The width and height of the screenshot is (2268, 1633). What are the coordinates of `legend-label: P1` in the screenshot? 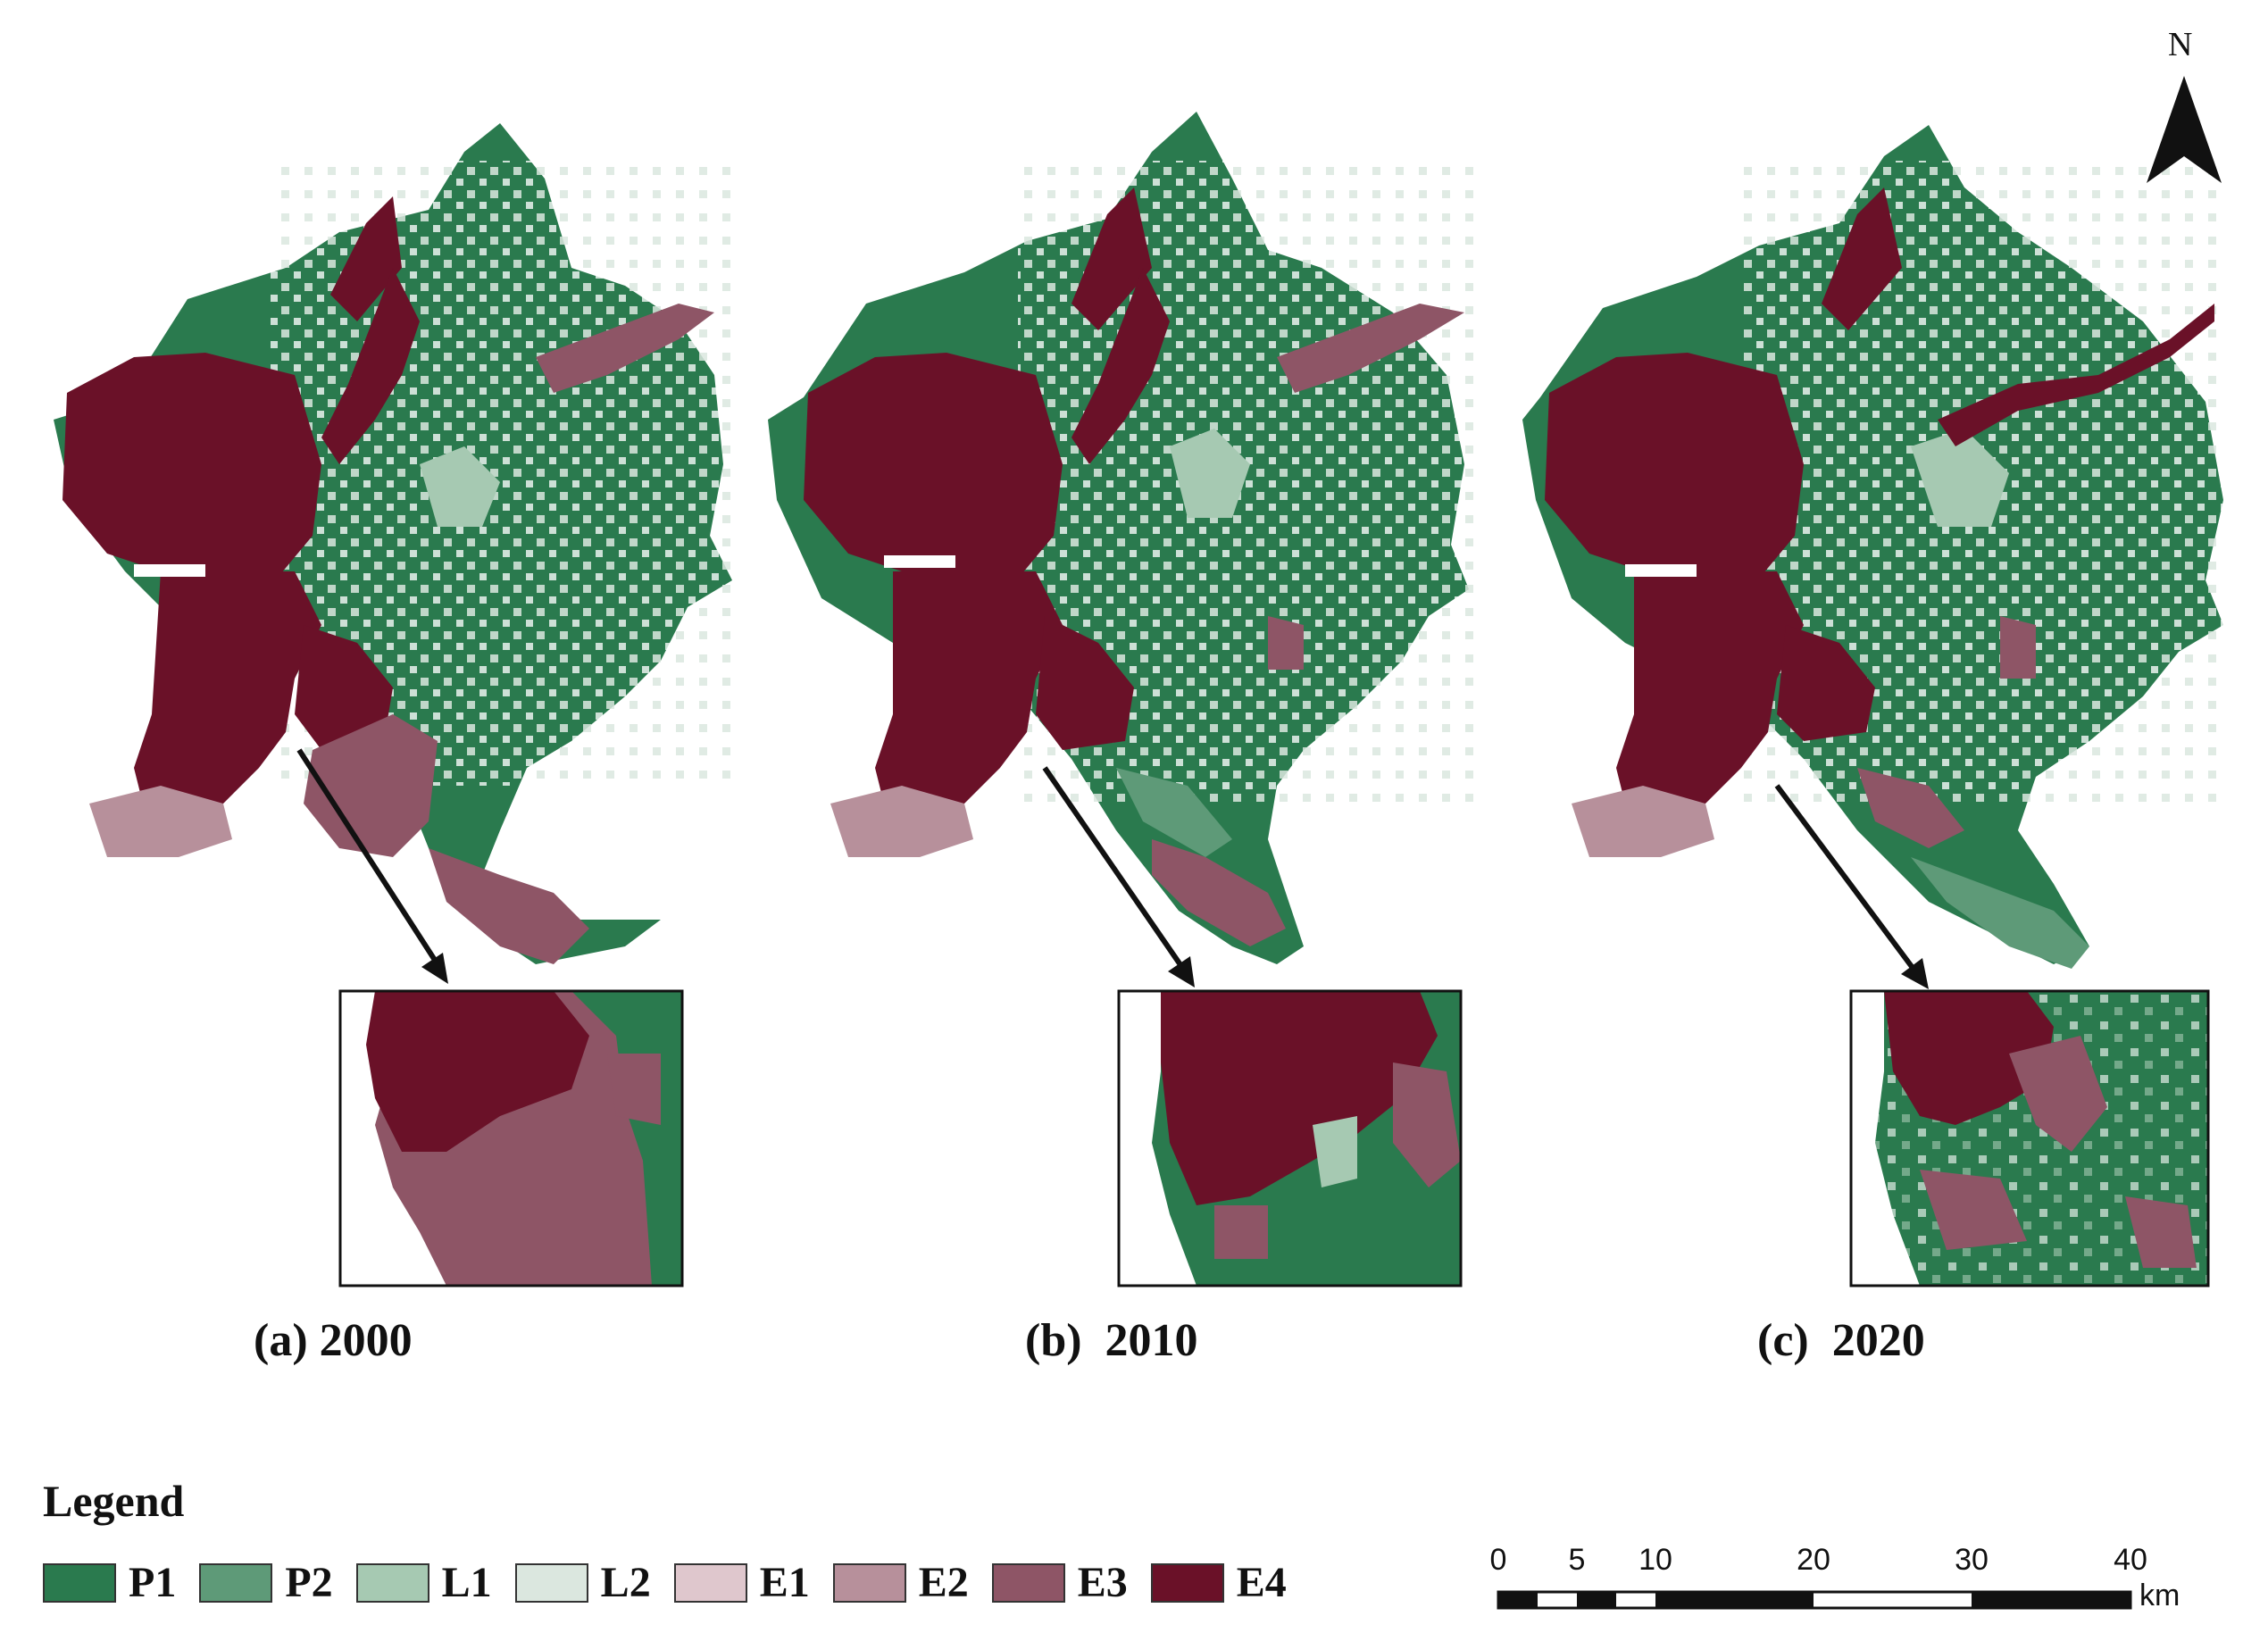 It's located at (153, 1582).